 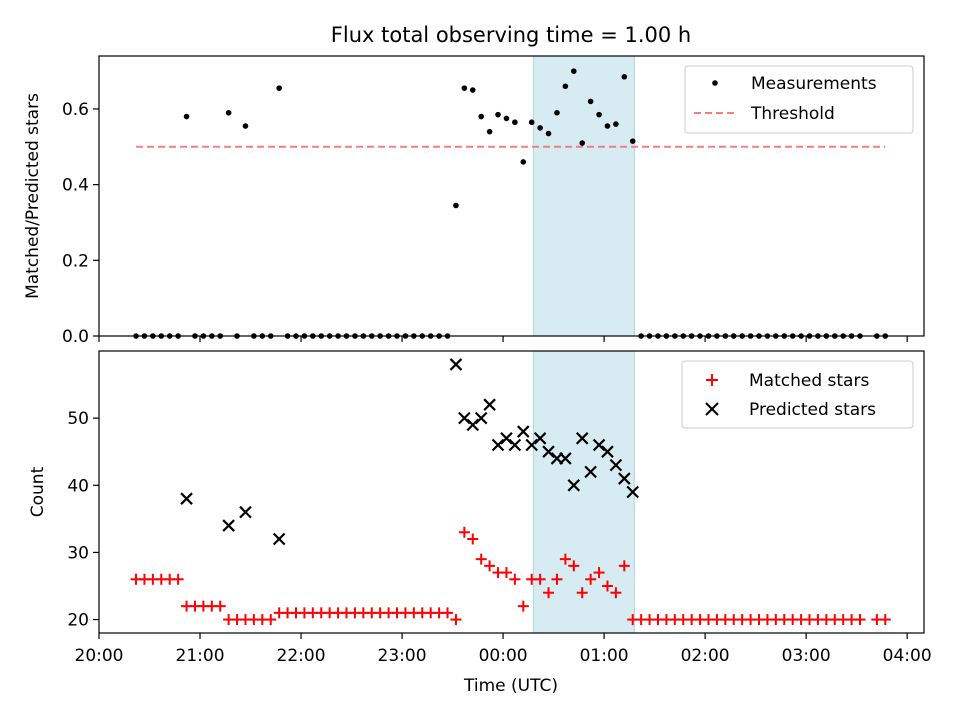 What do you see at coordinates (78, 621) in the screenshot?
I see `y-tick-label: 20` at bounding box center [78, 621].